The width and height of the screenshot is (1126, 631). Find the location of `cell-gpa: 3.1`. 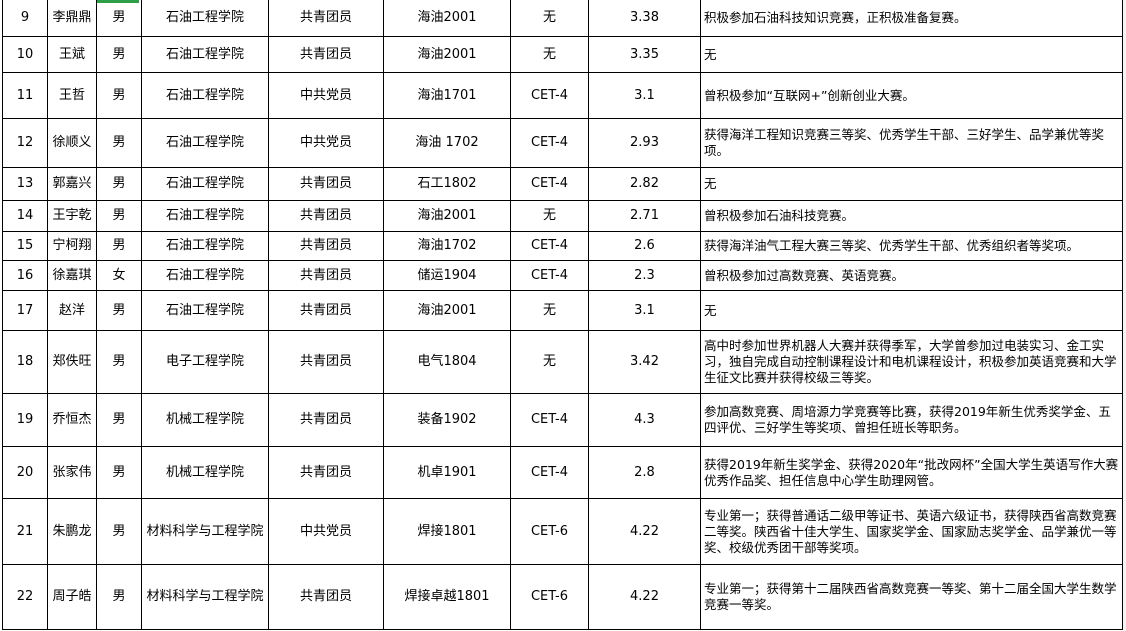

cell-gpa: 3.1 is located at coordinates (644, 95).